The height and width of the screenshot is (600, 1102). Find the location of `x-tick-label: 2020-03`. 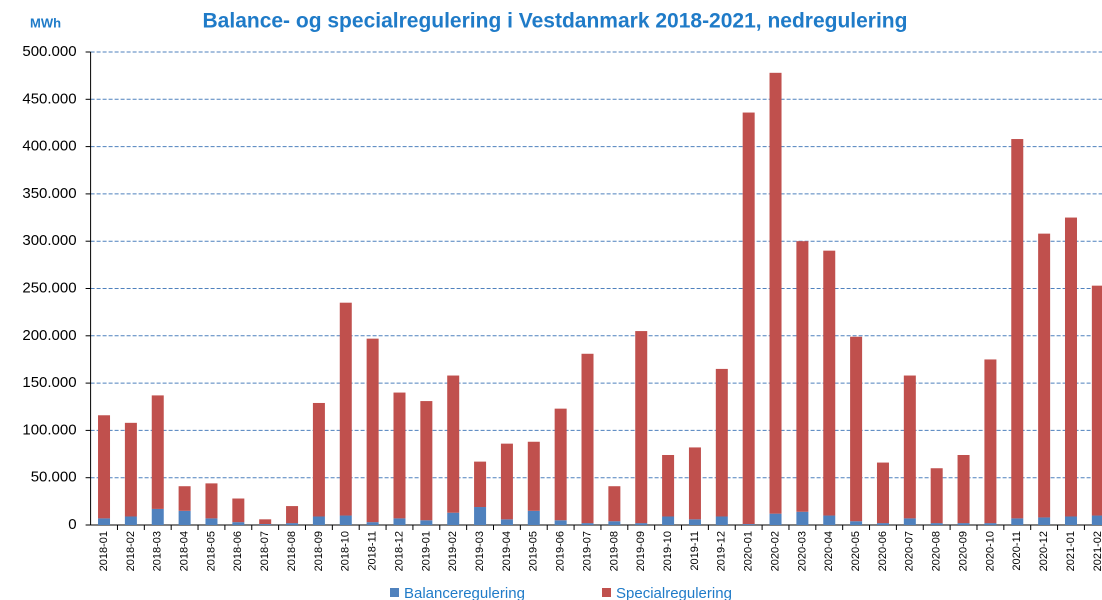

x-tick-label: 2020-03 is located at coordinates (802, 551).